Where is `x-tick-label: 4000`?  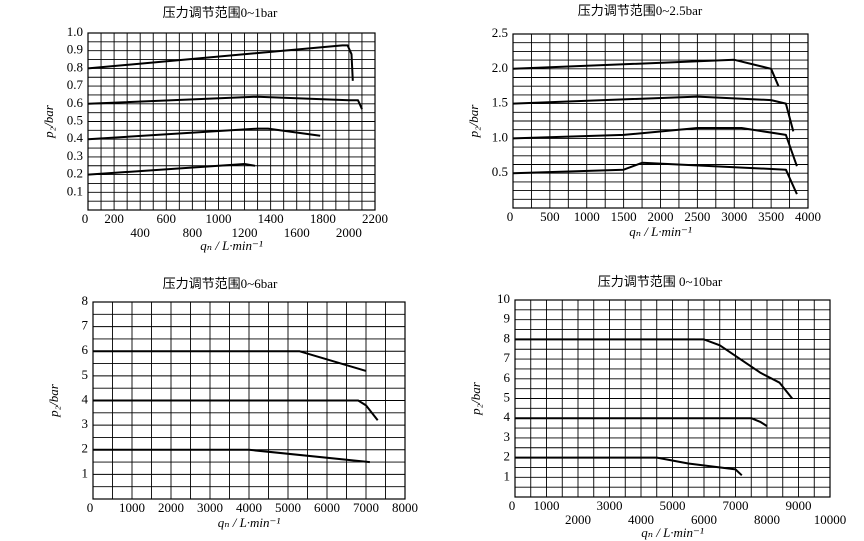
x-tick-label: 4000 is located at coordinates (249, 507).